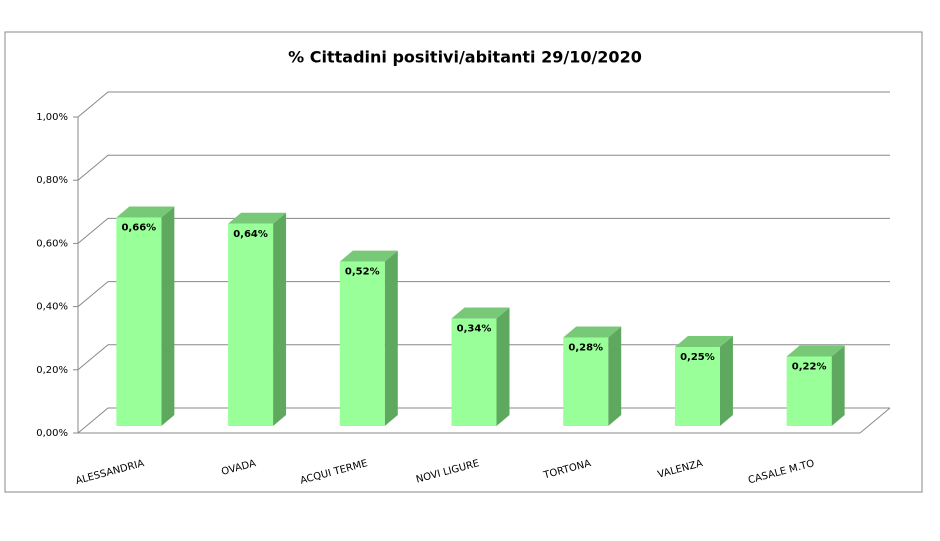 Image resolution: width=940 pixels, height=541 pixels. What do you see at coordinates (474, 329) in the screenshot?
I see `value-label: 0,34%` at bounding box center [474, 329].